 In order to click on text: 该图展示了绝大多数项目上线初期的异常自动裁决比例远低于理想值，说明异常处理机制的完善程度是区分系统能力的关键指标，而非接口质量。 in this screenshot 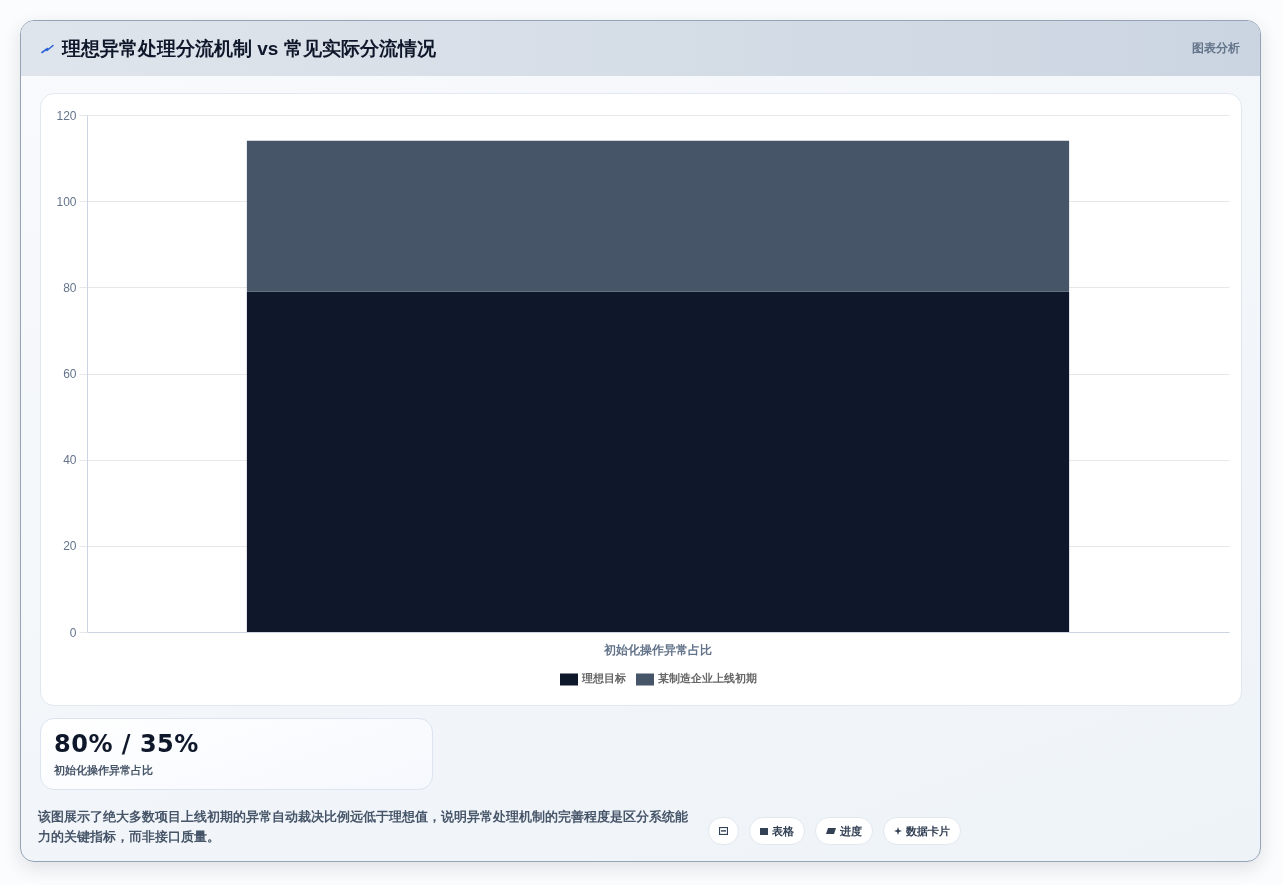, I will do `click(363, 827)`.